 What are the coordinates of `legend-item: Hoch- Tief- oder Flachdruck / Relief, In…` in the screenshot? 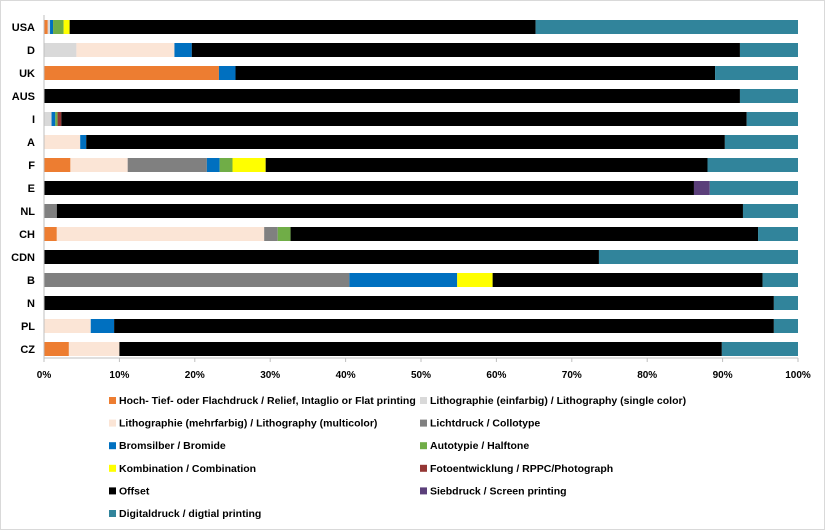 It's located at (262, 401).